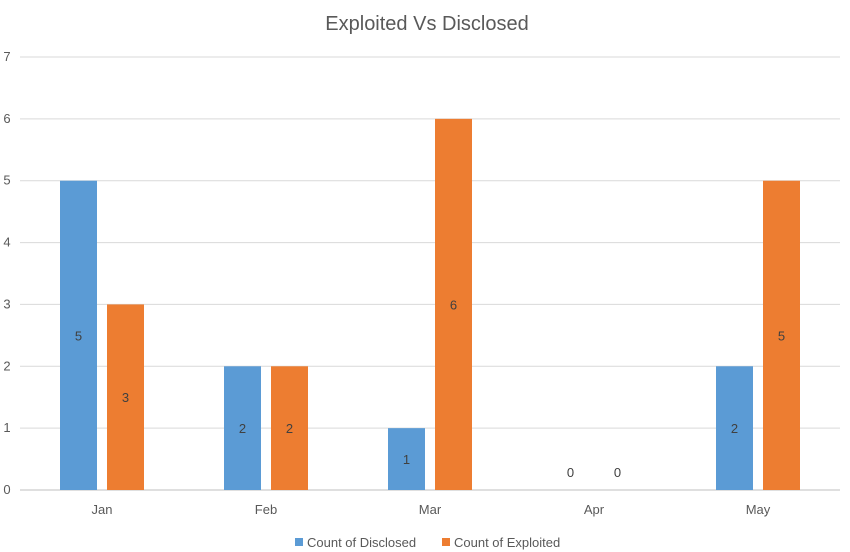 The image size is (850, 552). I want to click on x-tick-label: Apr, so click(594, 509).